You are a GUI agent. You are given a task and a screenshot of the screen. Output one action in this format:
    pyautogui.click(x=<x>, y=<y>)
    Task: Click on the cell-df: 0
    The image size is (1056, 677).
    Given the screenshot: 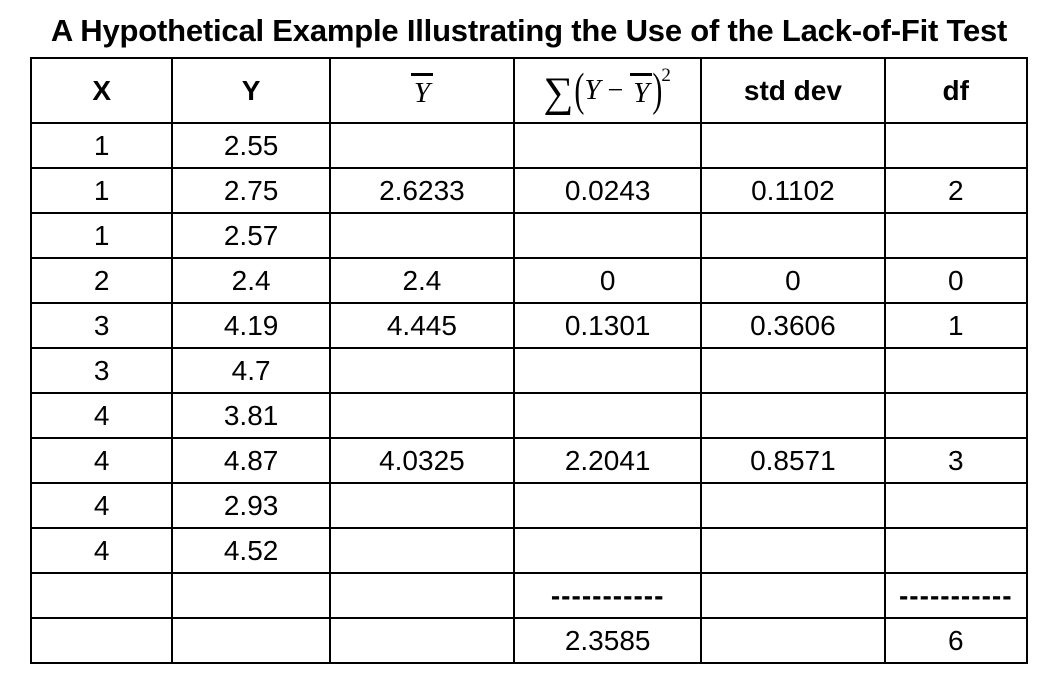 What is the action you would take?
    pyautogui.click(x=956, y=280)
    